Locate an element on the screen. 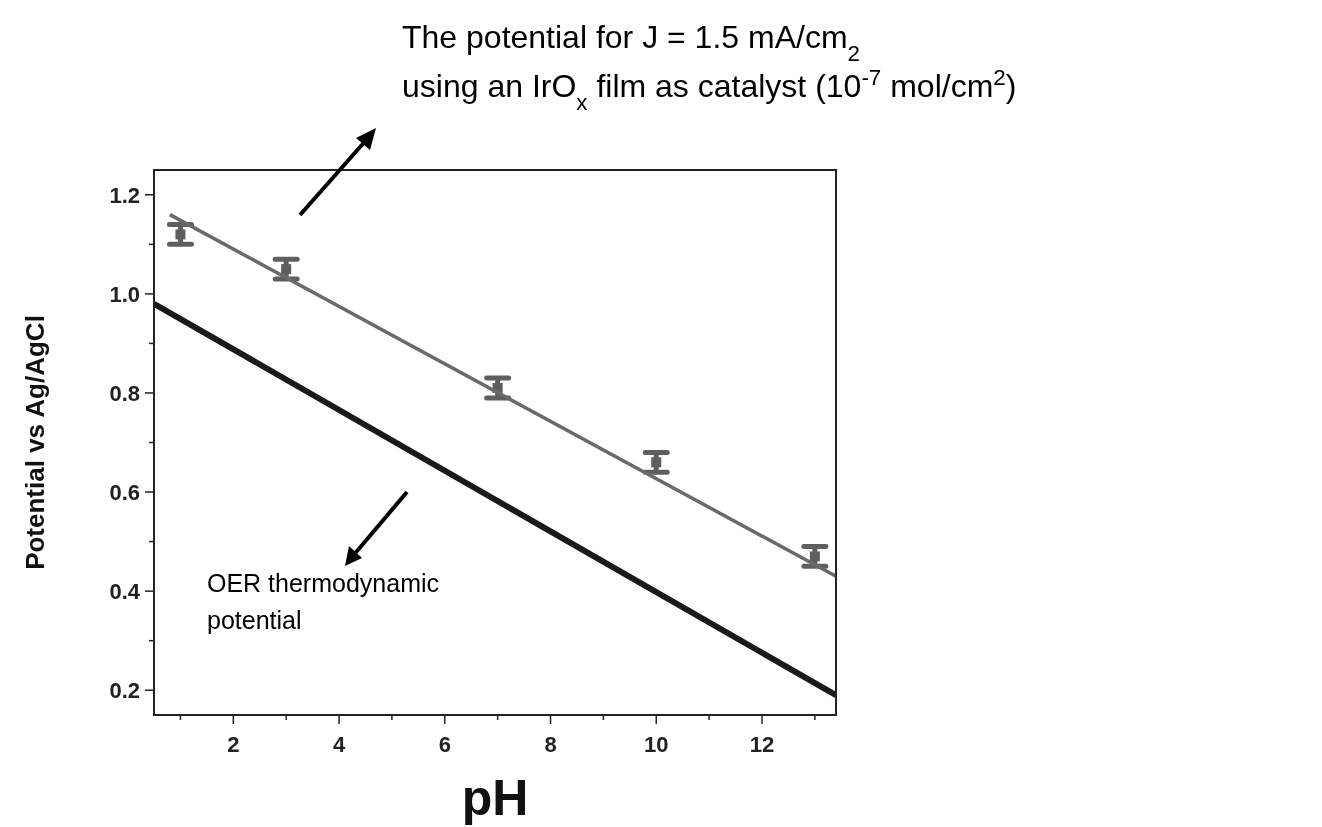 Image resolution: width=1322 pixels, height=827 pixels. annotation: OER thermodynamic is located at coordinates (323, 583).